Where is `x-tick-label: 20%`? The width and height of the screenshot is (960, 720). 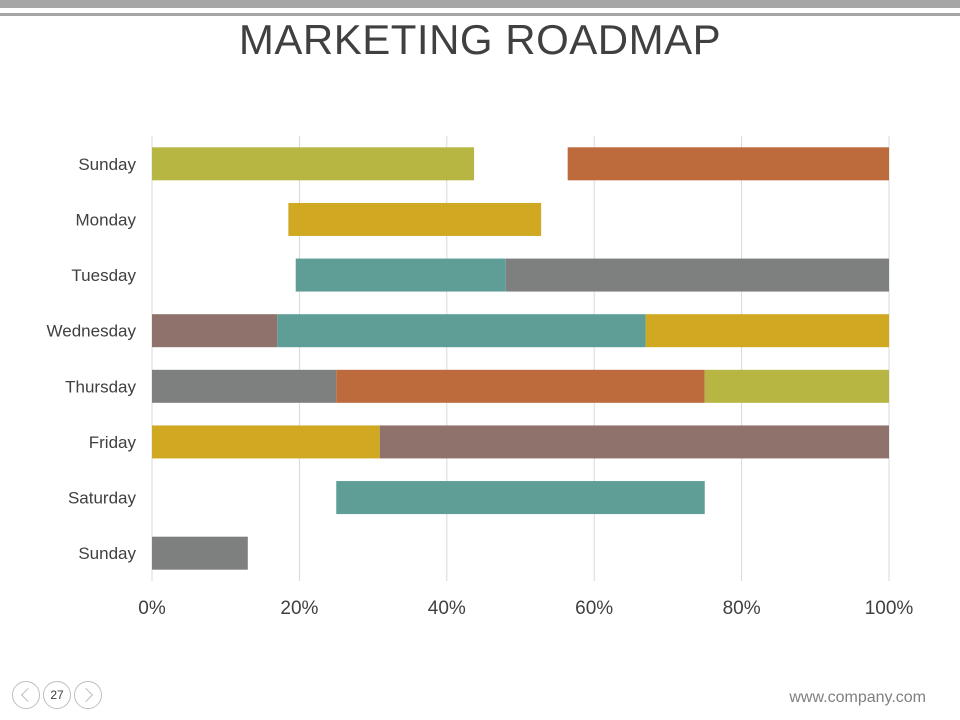
x-tick-label: 20% is located at coordinates (299, 608).